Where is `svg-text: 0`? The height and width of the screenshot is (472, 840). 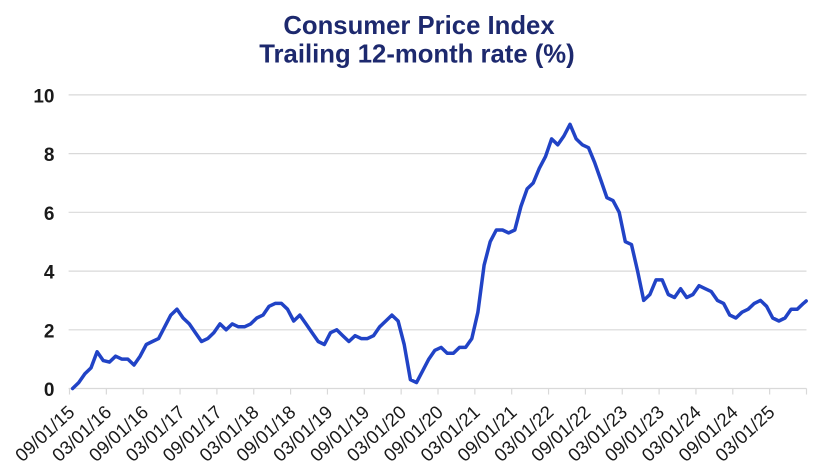 svg-text: 0 is located at coordinates (49, 390).